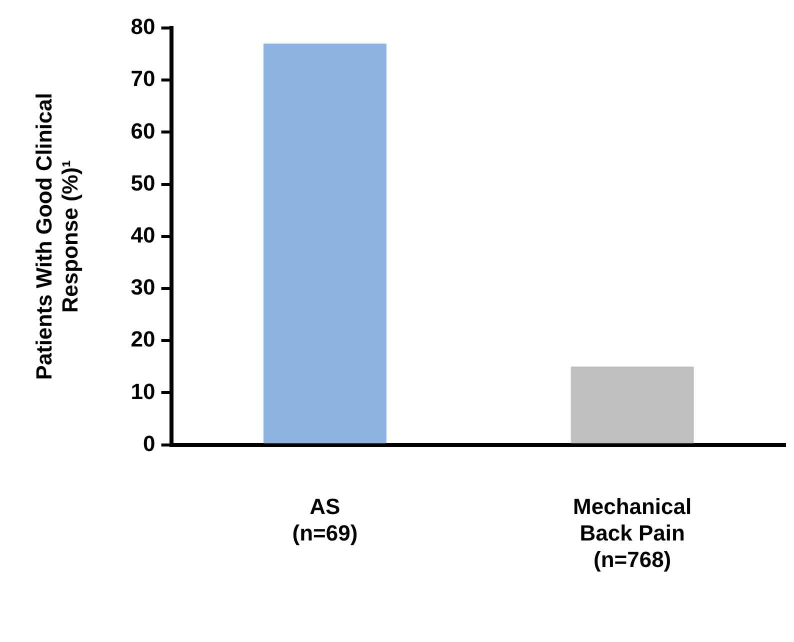  I want to click on y-axis-title: Patients With Good Clinical Response (%)¹, so click(57, 236).